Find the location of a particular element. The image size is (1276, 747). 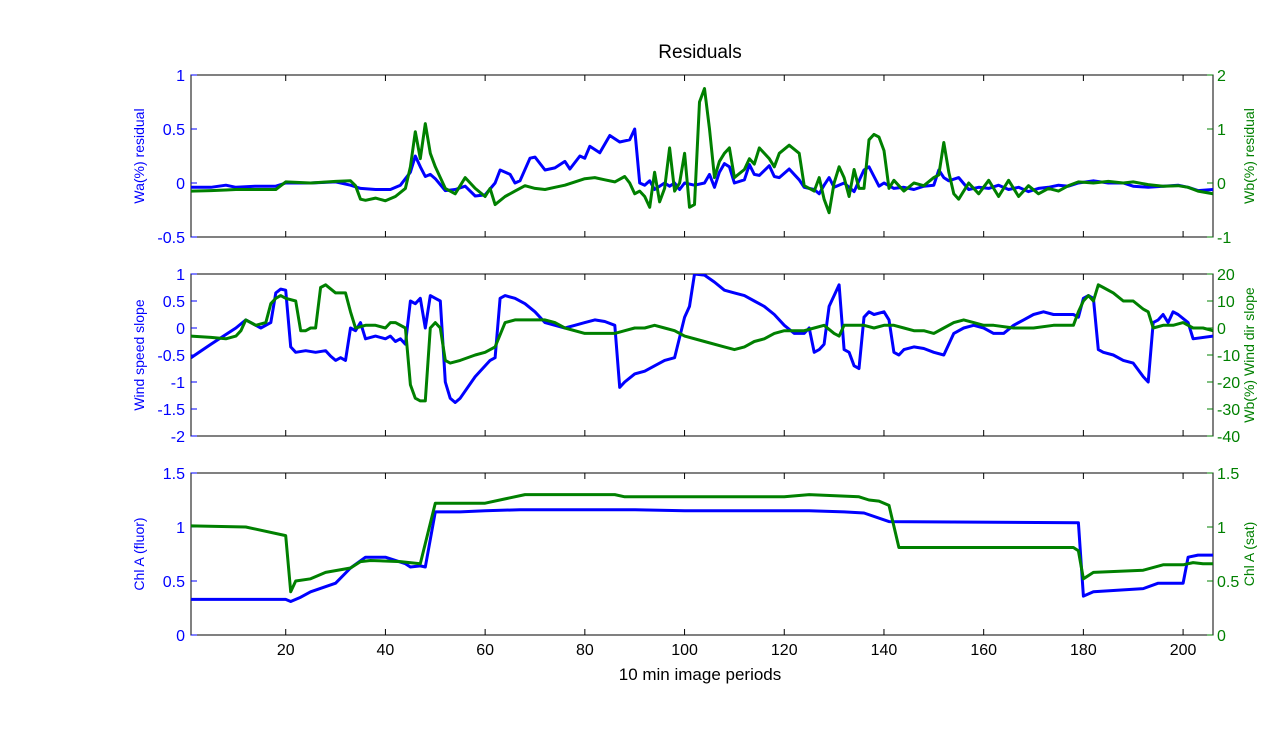

right-y-tick-label: 1.5 is located at coordinates (1228, 474).